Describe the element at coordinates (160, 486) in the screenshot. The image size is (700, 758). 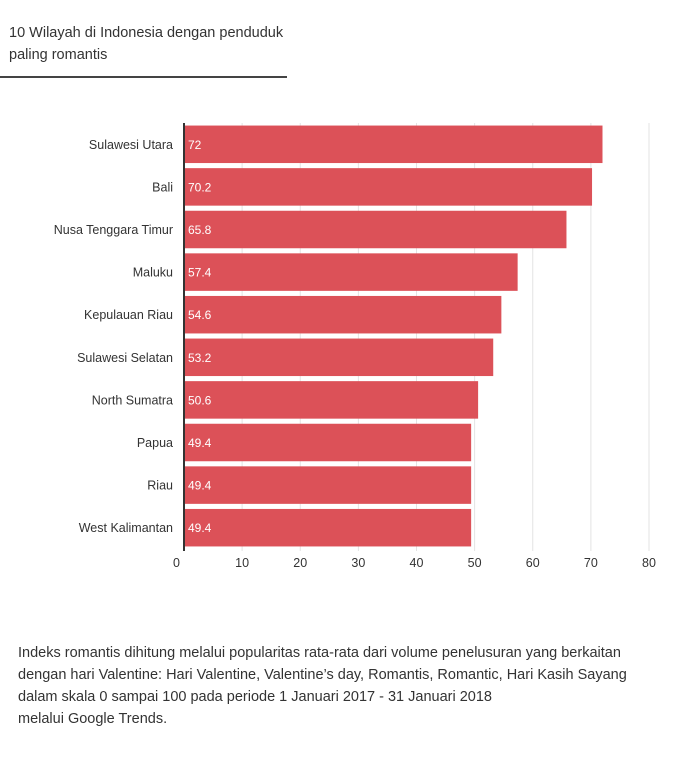
I see `category-label-8: Riau` at that location.